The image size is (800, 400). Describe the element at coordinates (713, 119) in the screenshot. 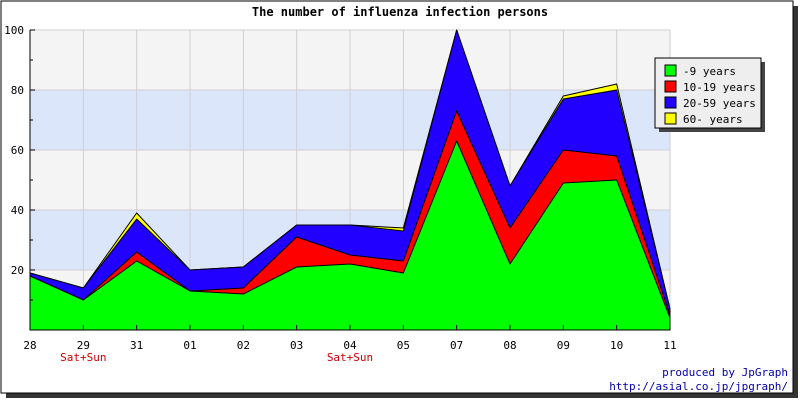

I see `legend-label: 60- years` at that location.